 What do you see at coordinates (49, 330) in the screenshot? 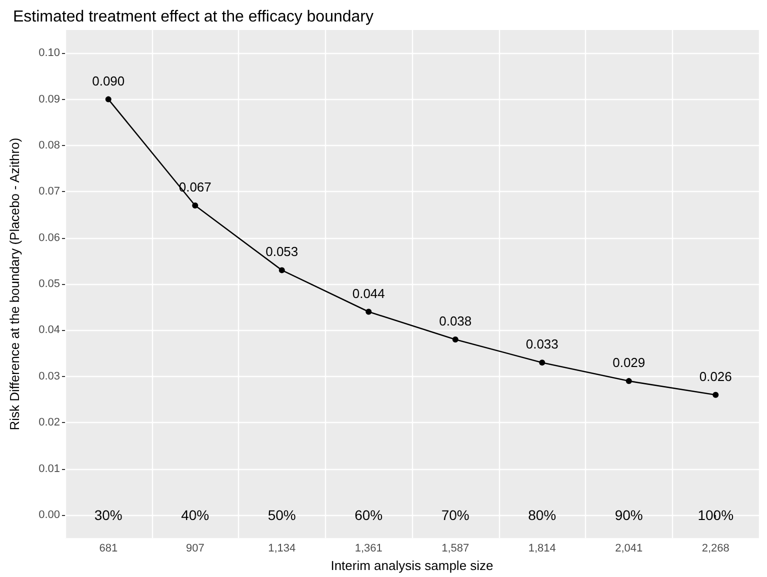
I see `text: 0.04` at bounding box center [49, 330].